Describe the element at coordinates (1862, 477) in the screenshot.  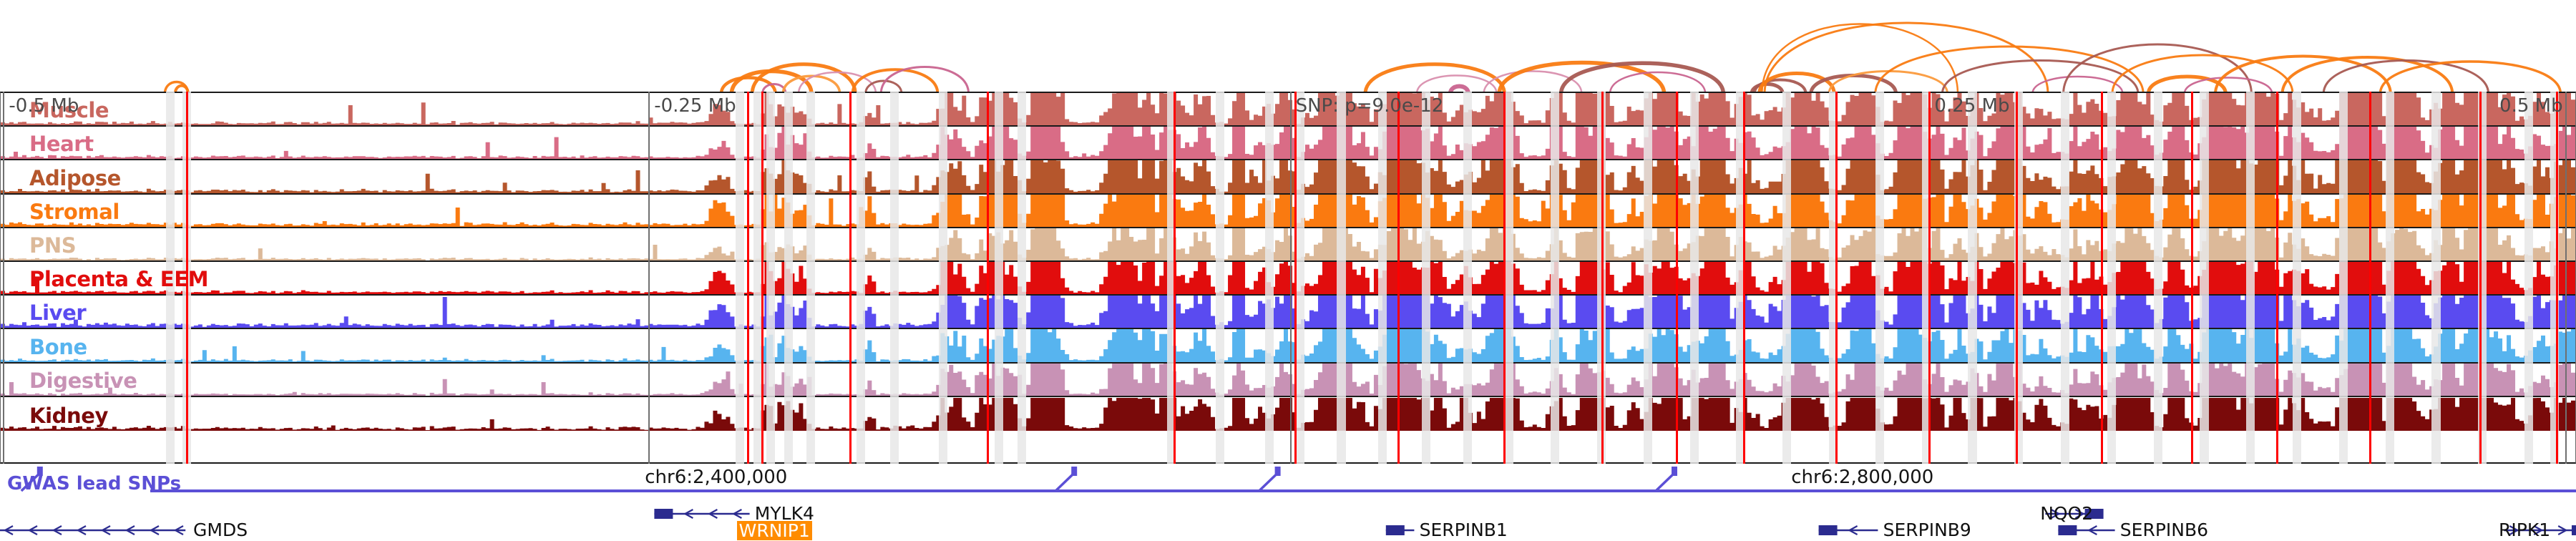
I see `genomic-coordinate-label: chr6:2,800,000` at that location.